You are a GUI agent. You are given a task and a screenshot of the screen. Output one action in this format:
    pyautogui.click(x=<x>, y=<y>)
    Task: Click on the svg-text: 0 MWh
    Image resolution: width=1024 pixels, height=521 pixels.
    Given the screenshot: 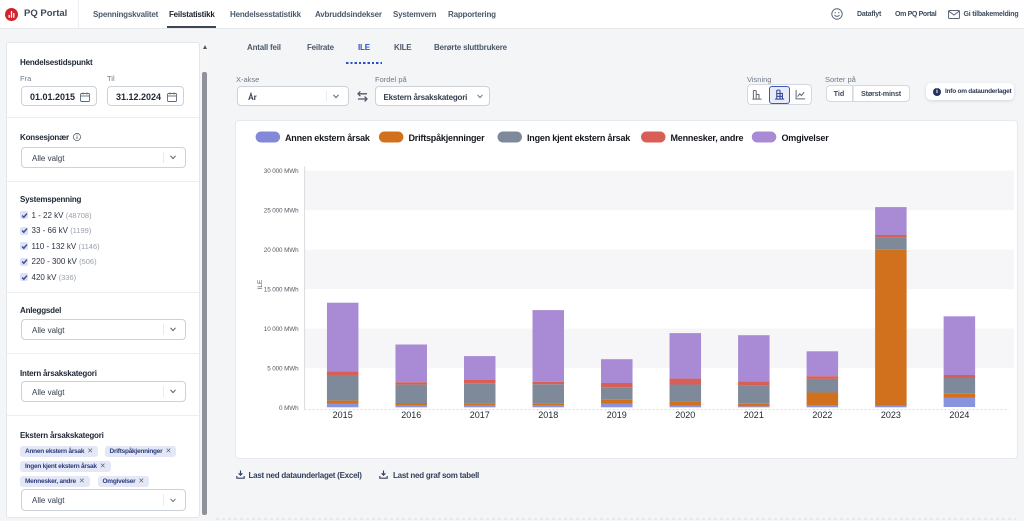 What is the action you would take?
    pyautogui.click(x=289, y=408)
    